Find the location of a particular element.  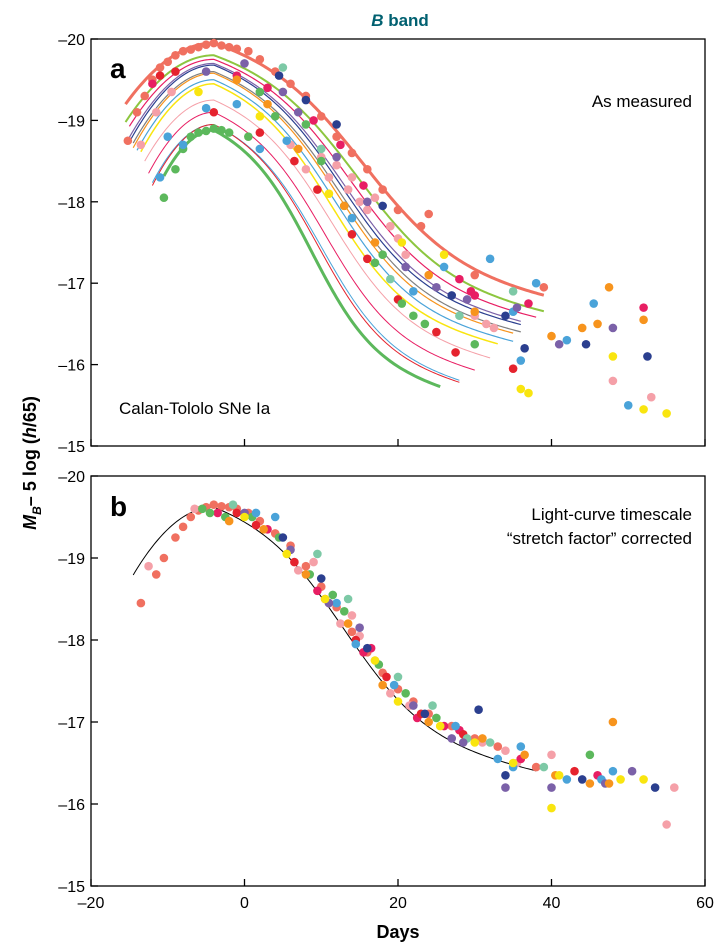

x-axis-label: Days is located at coordinates (397, 932).